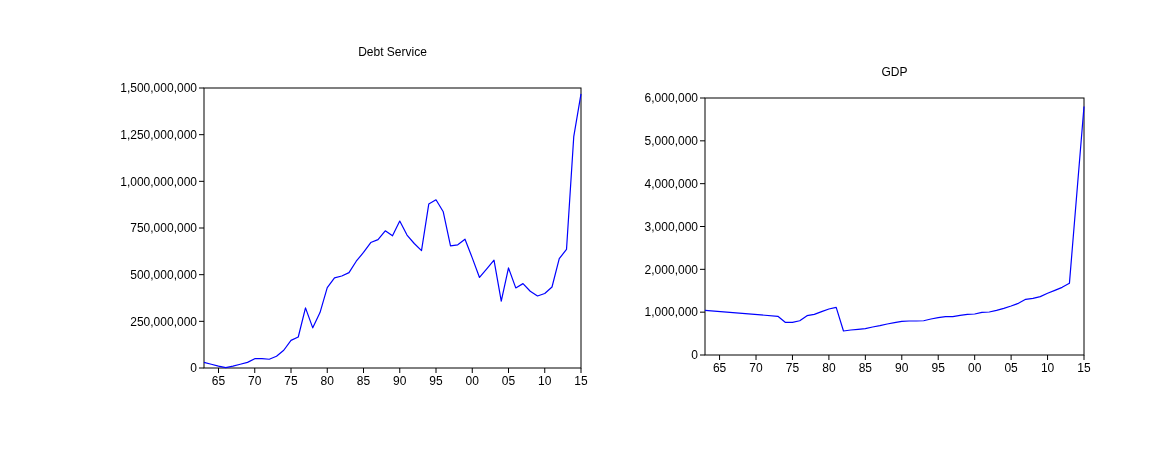 The width and height of the screenshot is (1151, 454). What do you see at coordinates (164, 228) in the screenshot?
I see `y-tick-label: 750,000,000` at bounding box center [164, 228].